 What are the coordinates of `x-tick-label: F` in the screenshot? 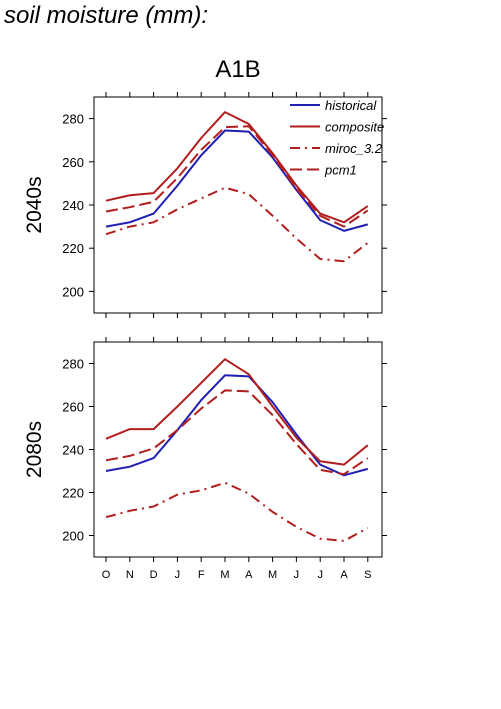 It's located at (201, 575).